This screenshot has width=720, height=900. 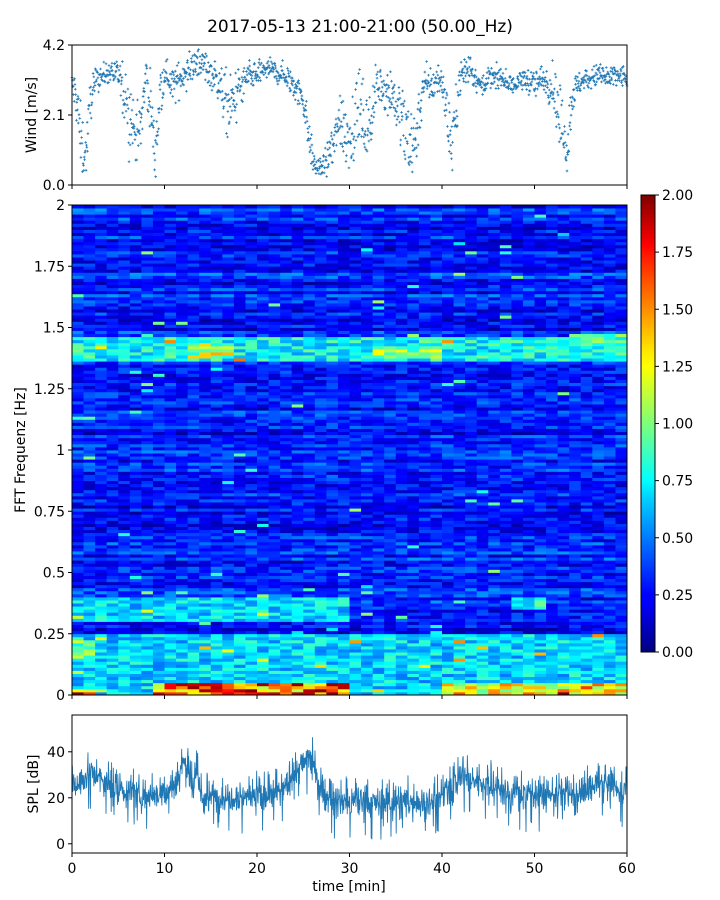 I want to click on wind-scatter-series, so click(x=349, y=113).